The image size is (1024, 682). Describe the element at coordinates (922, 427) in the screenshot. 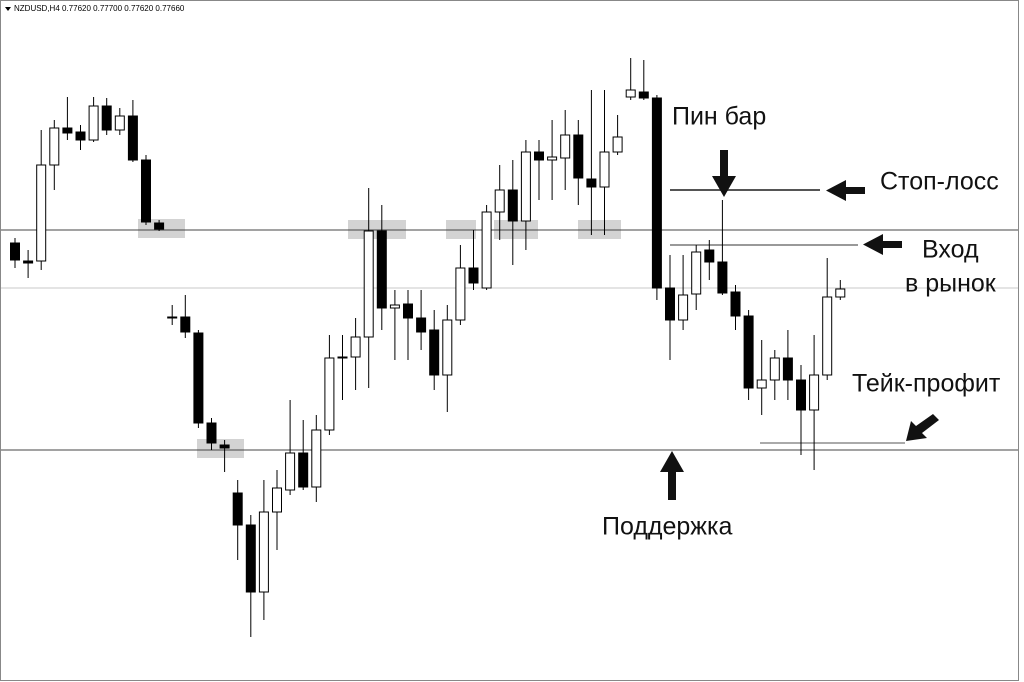

I see `arrow-diagonal` at that location.